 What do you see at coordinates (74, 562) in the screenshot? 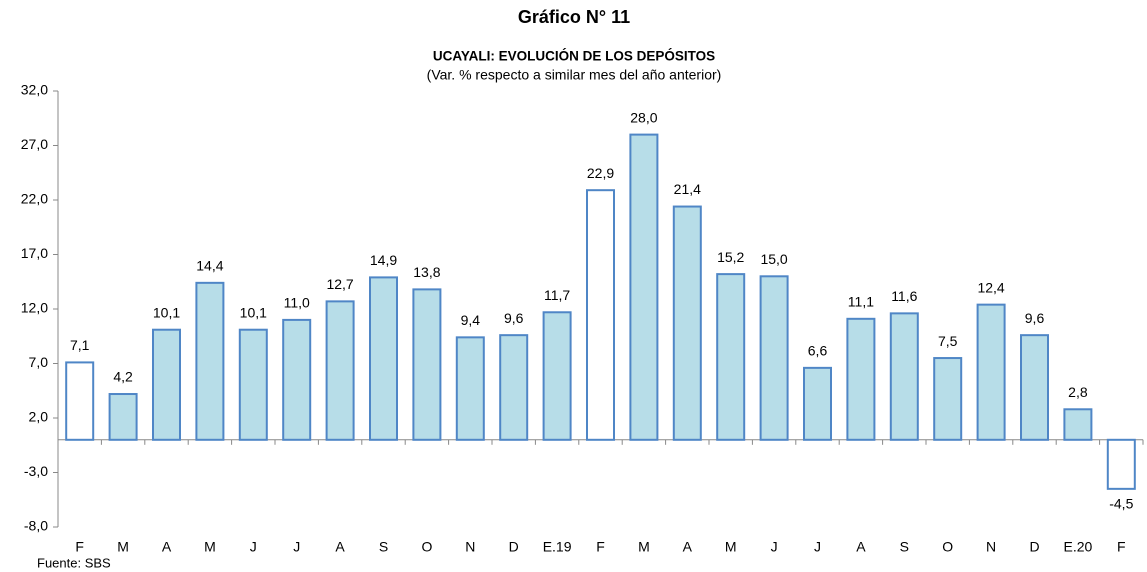
I see `source-note: Fuente: SBS` at bounding box center [74, 562].